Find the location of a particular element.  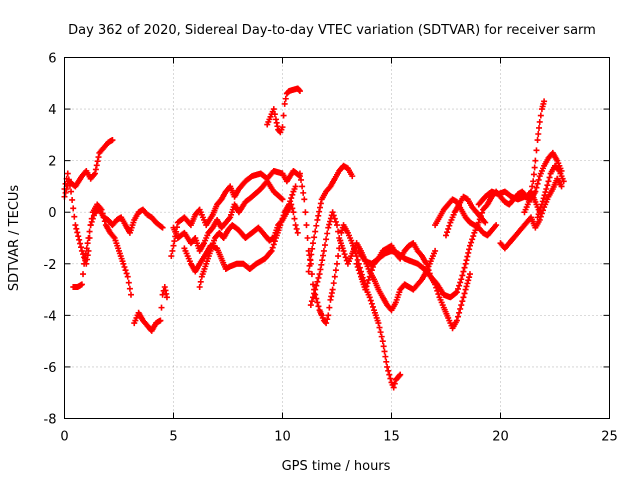

series-arc13 is located at coordinates (413, 286).